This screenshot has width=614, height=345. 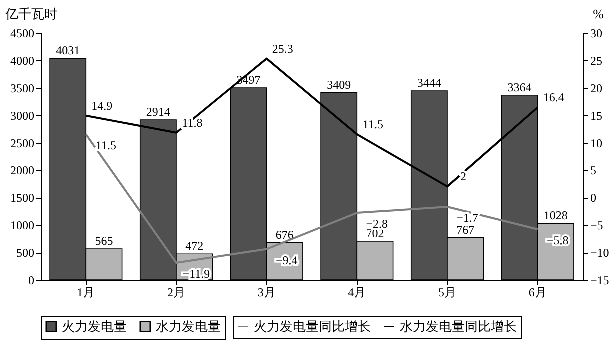 What do you see at coordinates (86, 293) in the screenshot?
I see `x-tick-label: 1月` at bounding box center [86, 293].